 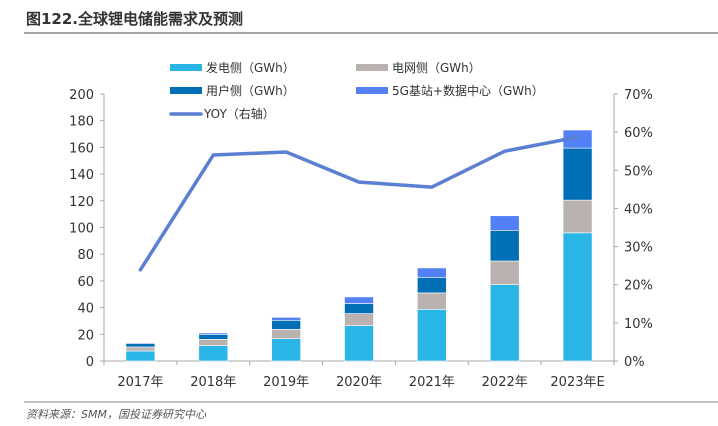 I want to click on legend-label-2: 用户侧（GWh）, so click(x=250, y=90).